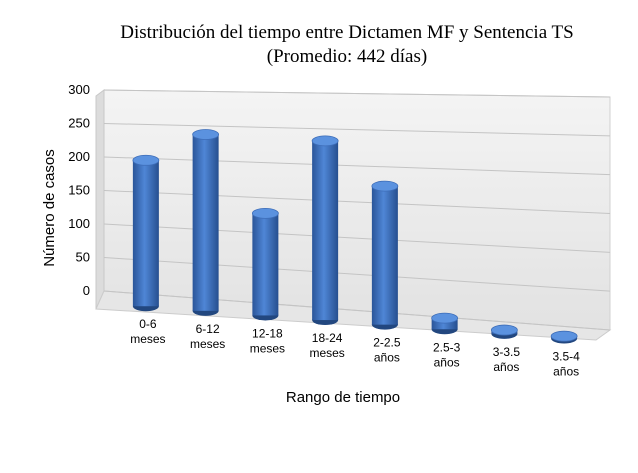  Describe the element at coordinates (327, 338) in the screenshot. I see `x-tick-label: 18-24` at that location.